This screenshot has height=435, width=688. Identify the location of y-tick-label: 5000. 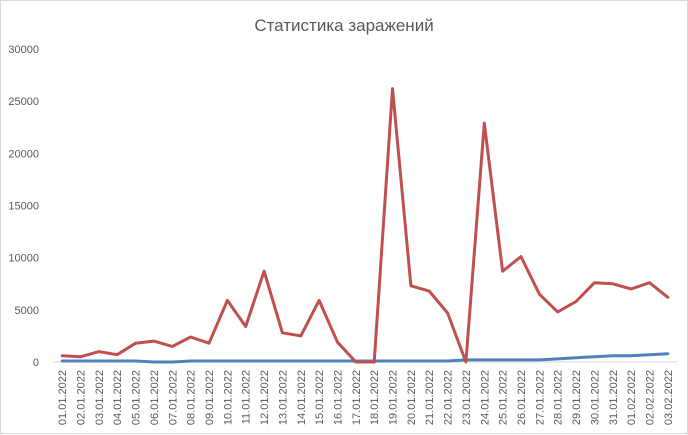
(27, 311).